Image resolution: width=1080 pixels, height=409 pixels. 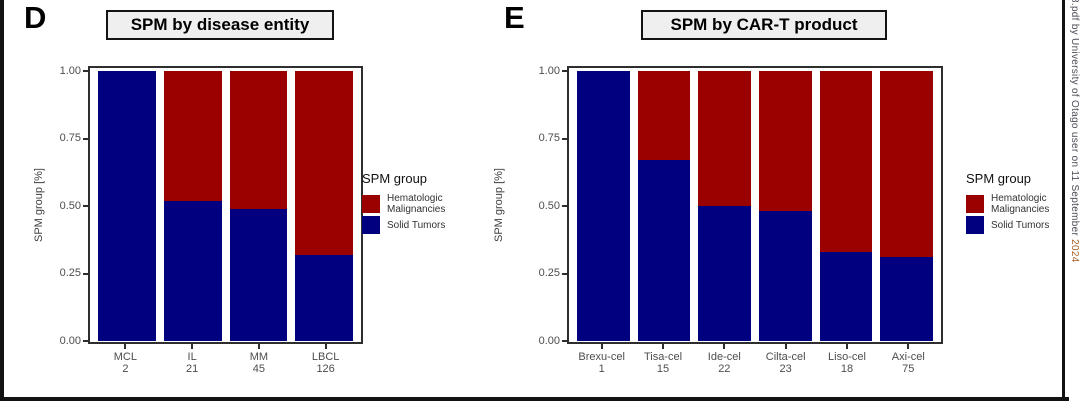 I want to click on stacked-bar-axi-cel, so click(x=907, y=206).